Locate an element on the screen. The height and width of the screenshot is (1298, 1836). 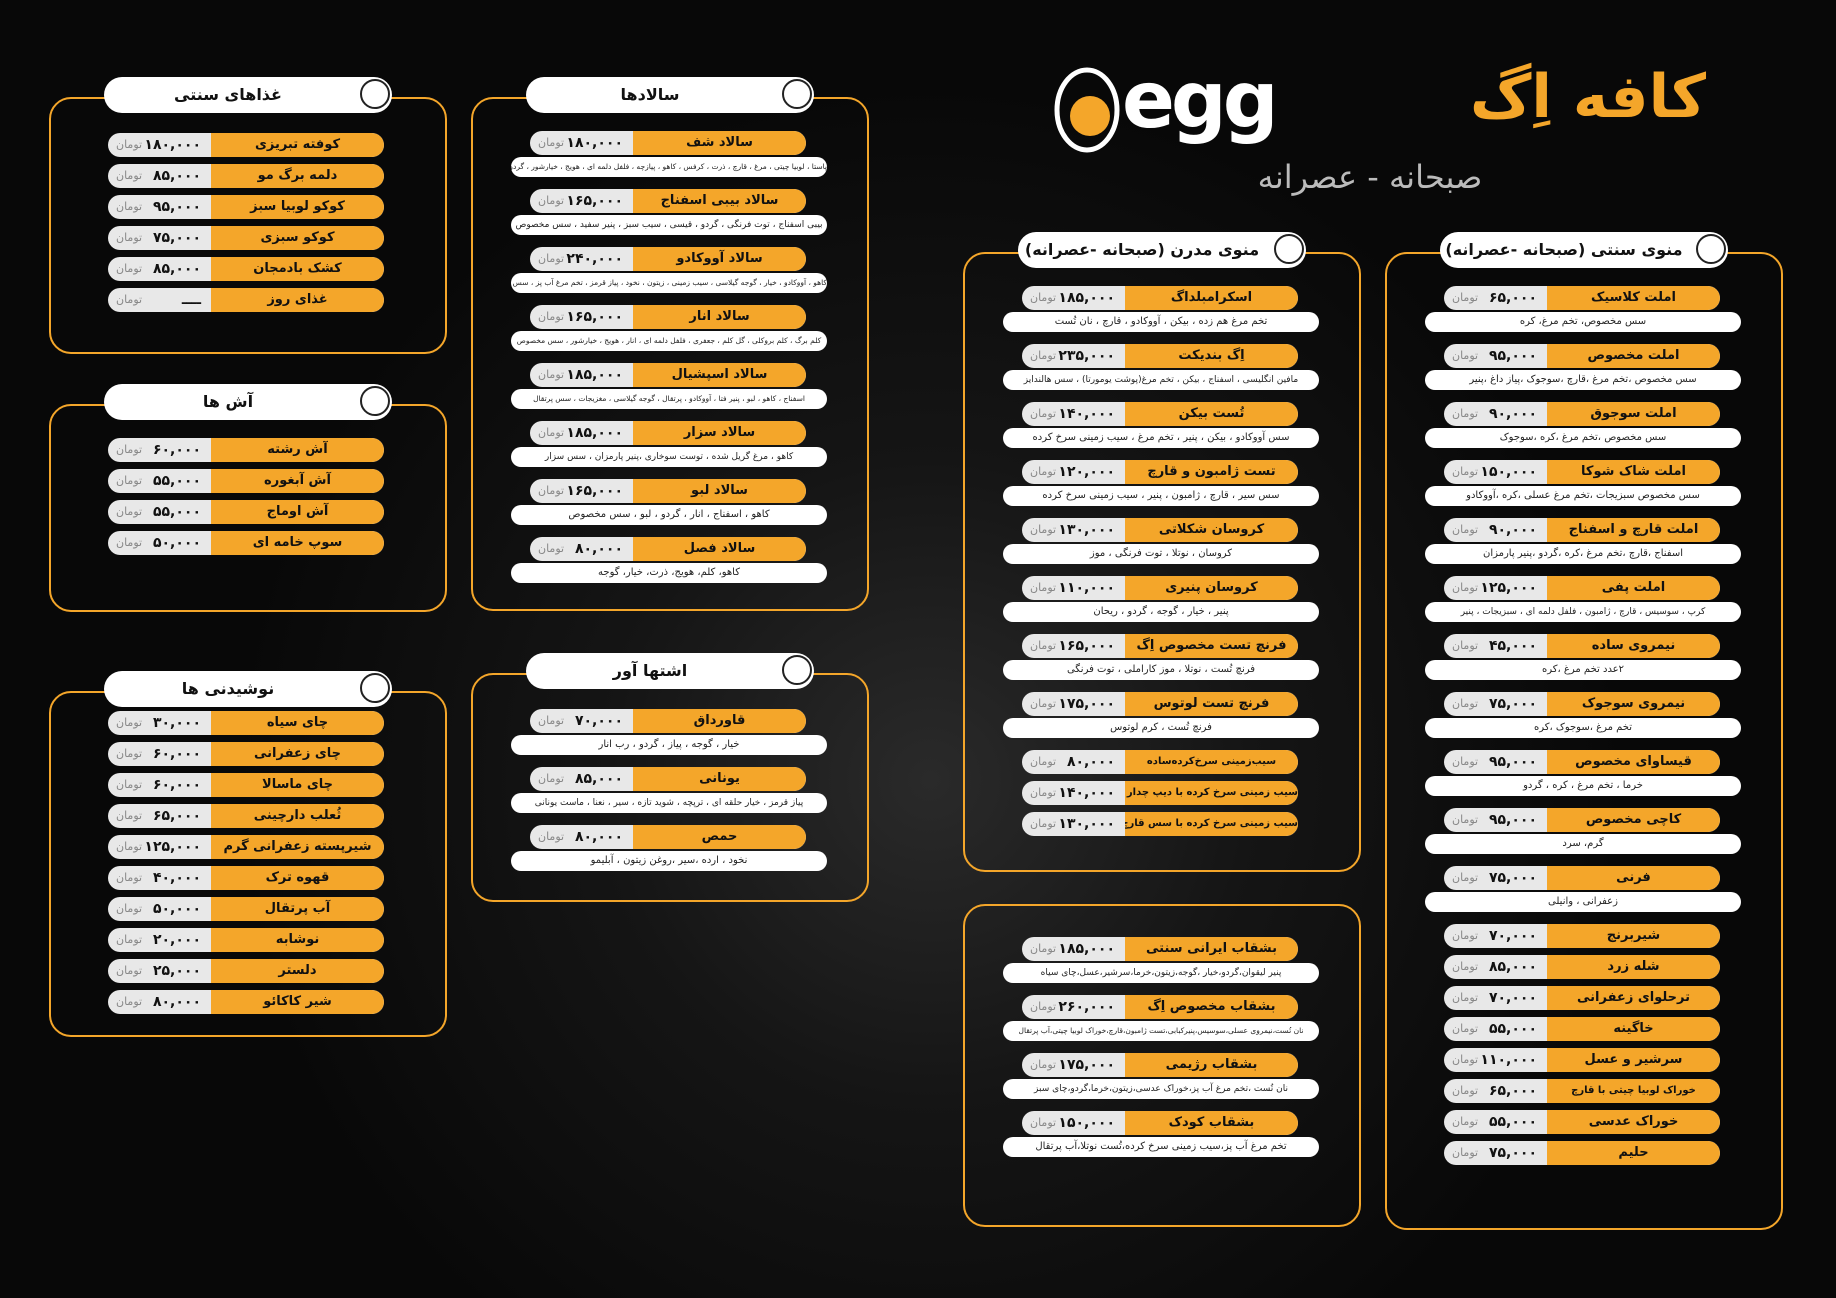
section-title: منوی مدرن (صبحانه -عصرانه) is located at coordinates (1162, 250).